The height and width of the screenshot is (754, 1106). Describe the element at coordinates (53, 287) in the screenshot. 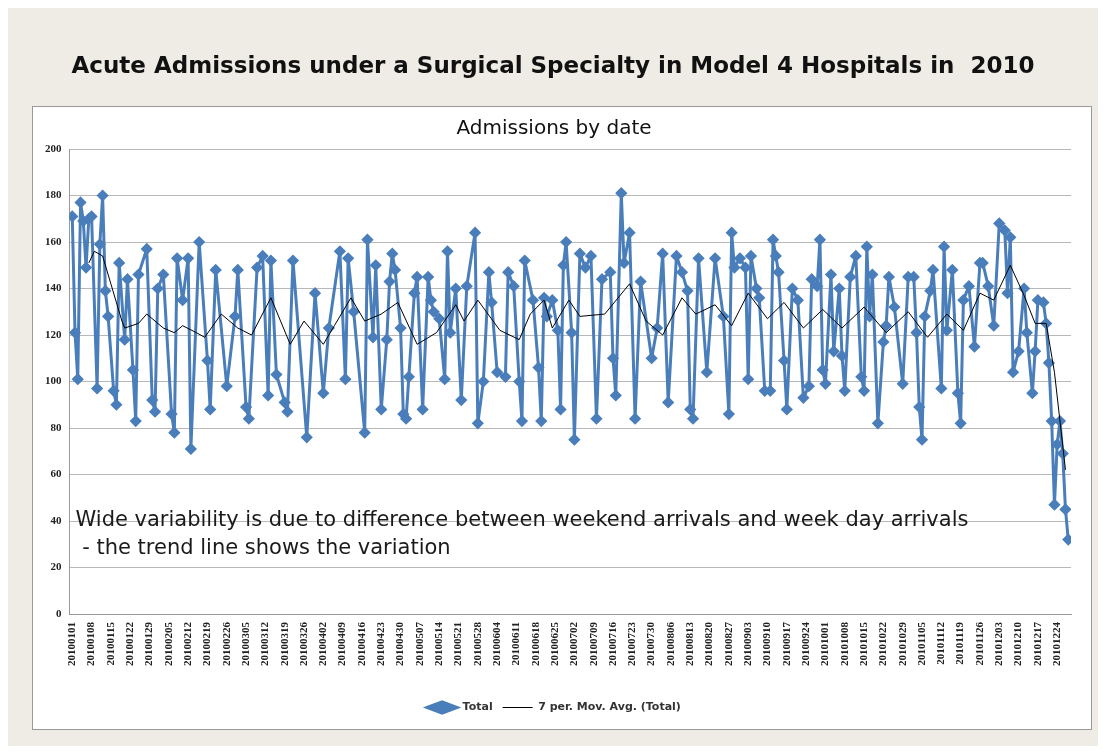

I see `y-tick-label: 140` at that location.